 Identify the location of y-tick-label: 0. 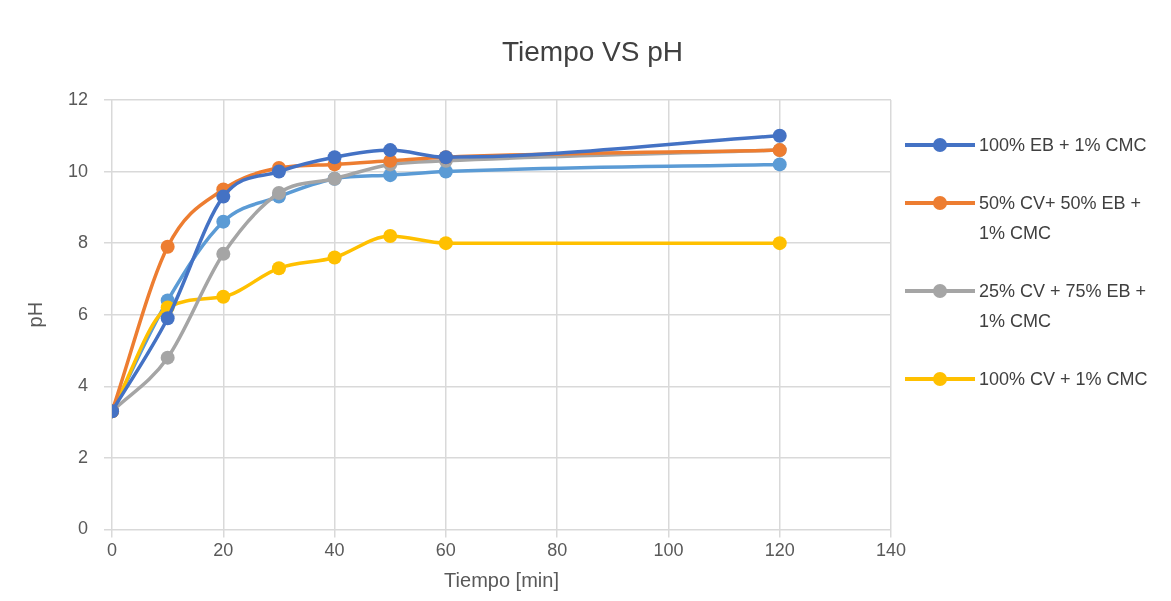
(83, 528).